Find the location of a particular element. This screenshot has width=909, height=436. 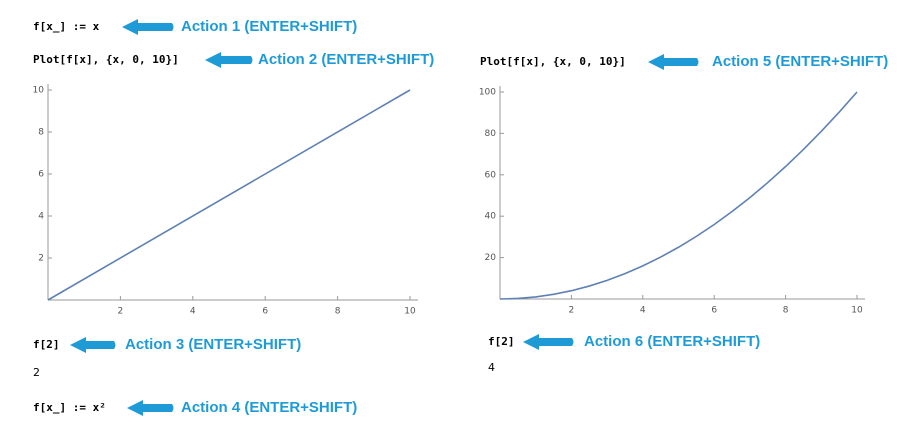

input-code: f[x_] := x is located at coordinates (66, 26).